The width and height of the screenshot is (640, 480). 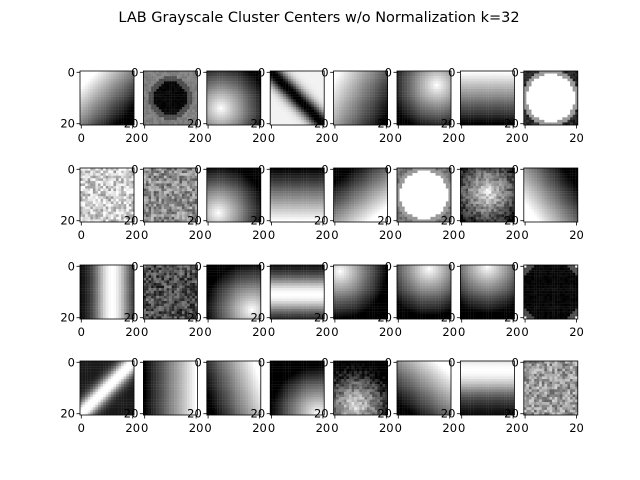 What do you see at coordinates (81, 138) in the screenshot?
I see `x-tick-label: 0` at bounding box center [81, 138].